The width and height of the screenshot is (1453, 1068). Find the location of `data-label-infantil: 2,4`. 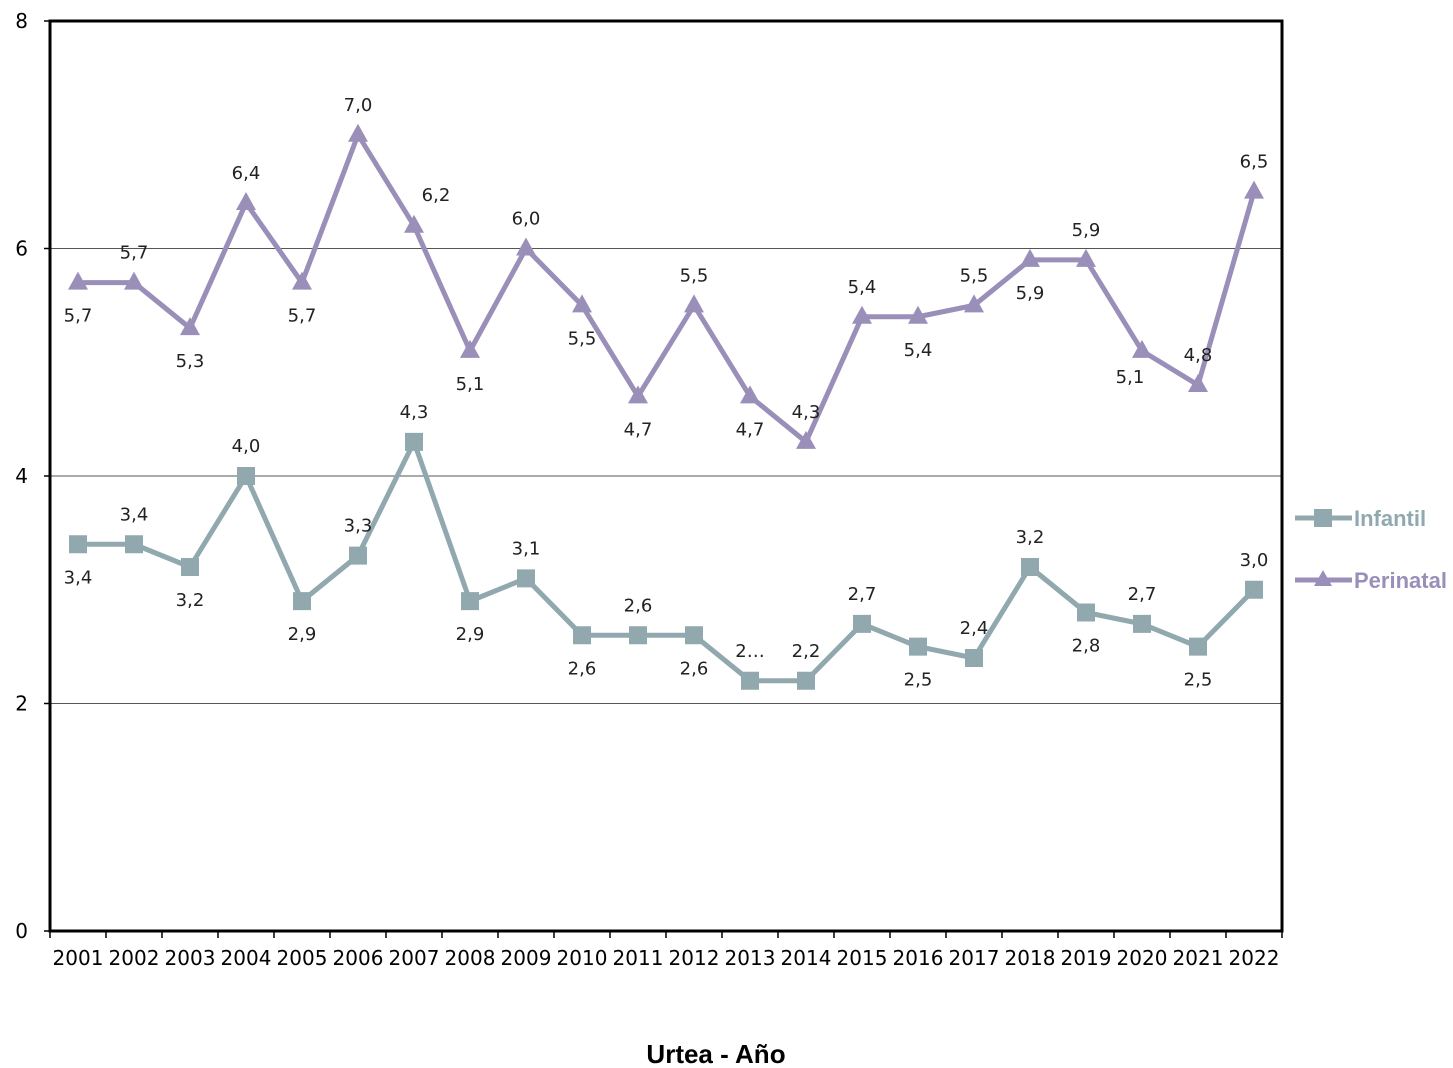

data-label-infantil: 2,4 is located at coordinates (974, 628).